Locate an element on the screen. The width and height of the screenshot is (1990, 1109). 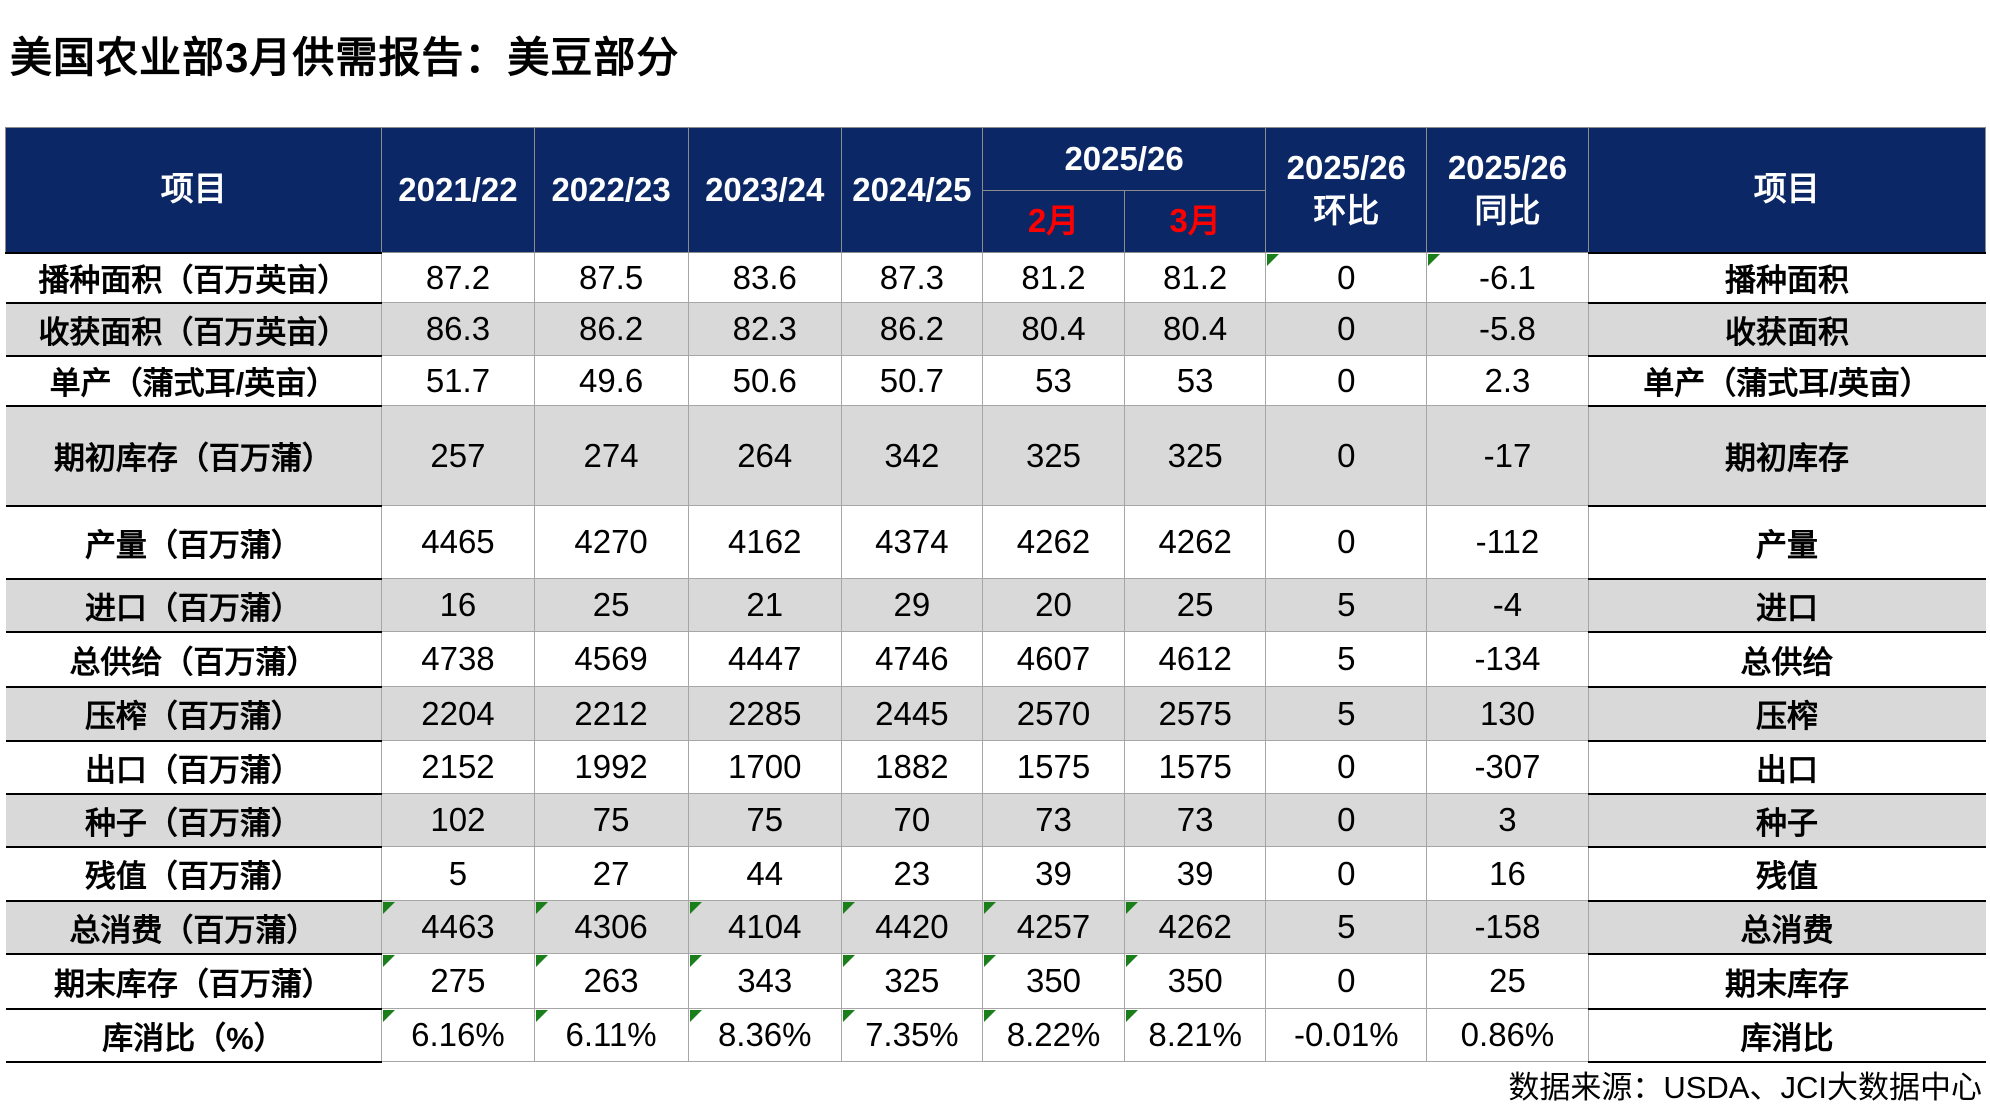
table-row: 进口（百万蒲） 16 25 21 29 20 25 5 -4 进口 is located at coordinates (995, 605).